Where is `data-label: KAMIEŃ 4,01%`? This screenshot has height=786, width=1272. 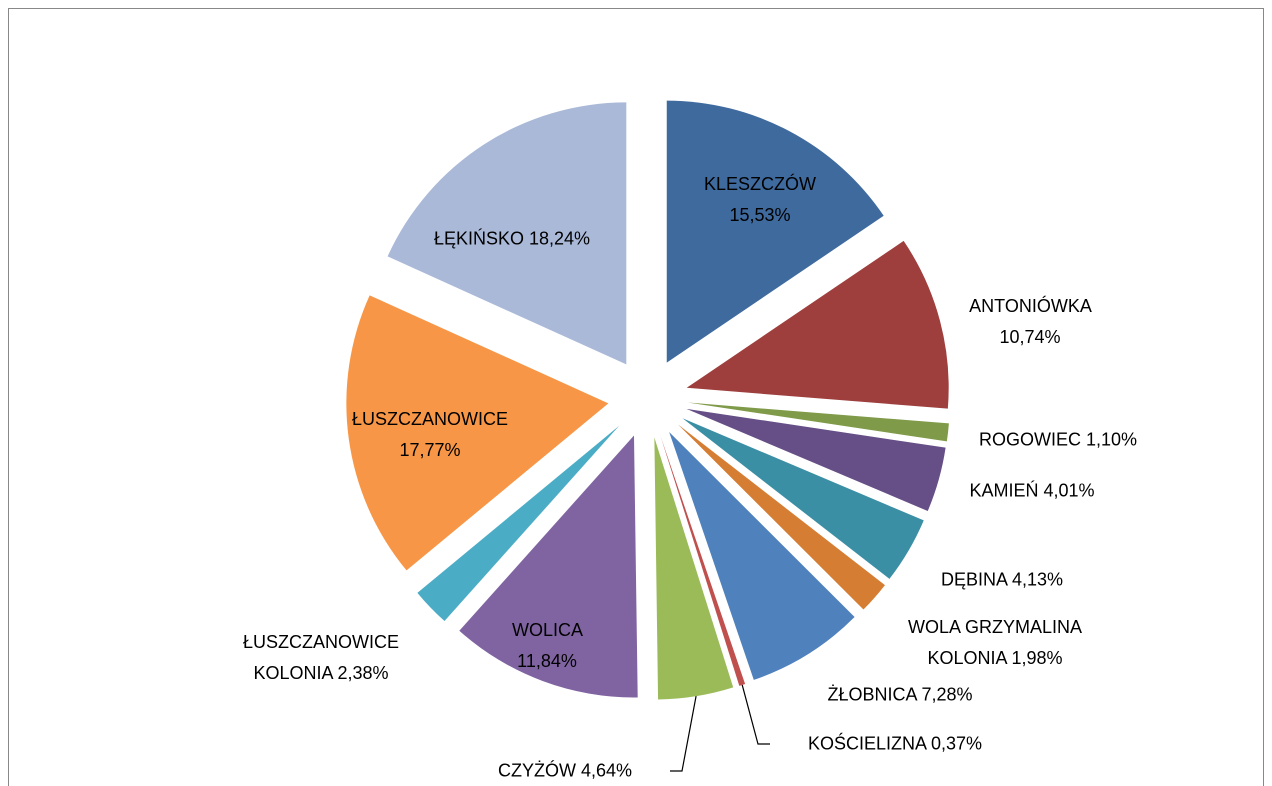 data-label: KAMIEŃ 4,01% is located at coordinates (1032, 491).